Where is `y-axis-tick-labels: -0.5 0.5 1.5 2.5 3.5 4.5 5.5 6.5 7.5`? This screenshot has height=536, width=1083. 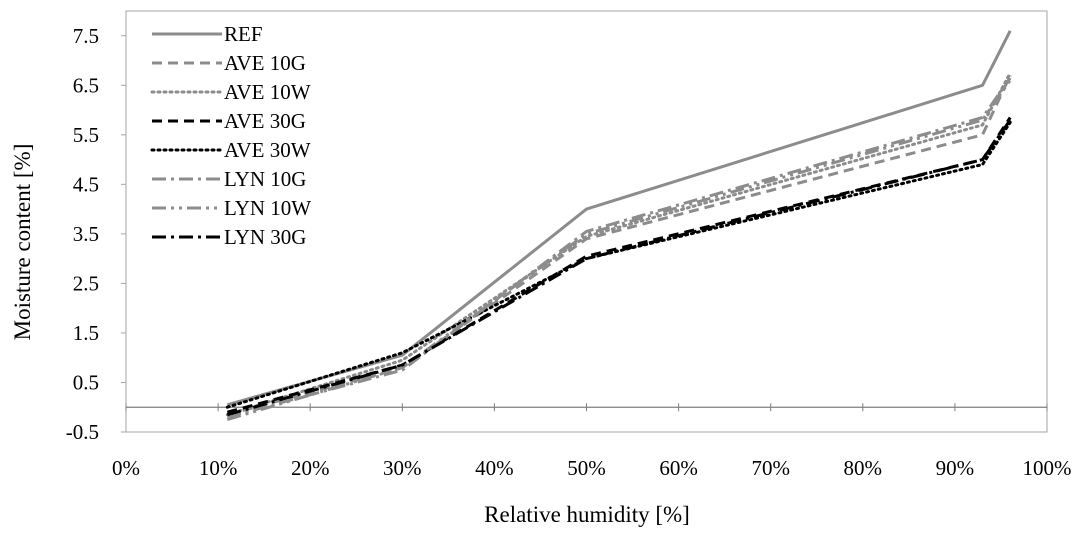 y-axis-tick-labels: -0.5 0.5 1.5 2.5 3.5 4.5 5.5 6.5 7.5 is located at coordinates (96, 234).